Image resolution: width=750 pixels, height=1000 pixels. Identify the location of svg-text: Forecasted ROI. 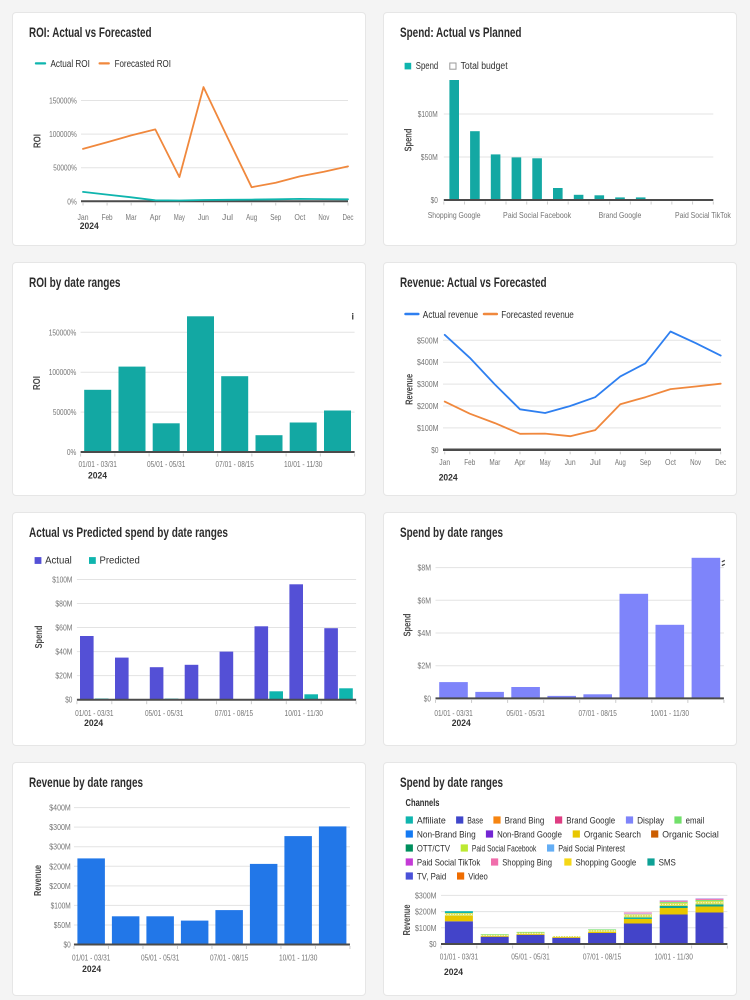
(143, 64).